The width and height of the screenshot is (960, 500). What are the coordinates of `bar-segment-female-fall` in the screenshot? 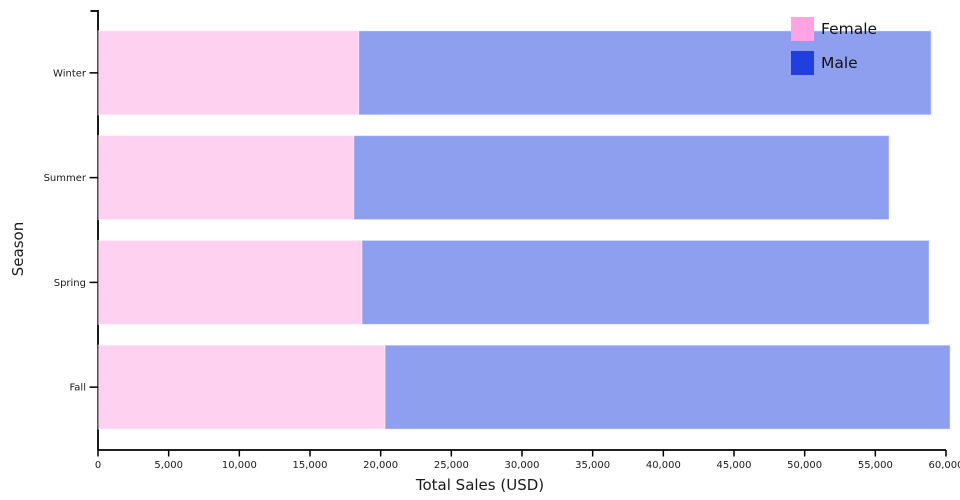 It's located at (241, 387).